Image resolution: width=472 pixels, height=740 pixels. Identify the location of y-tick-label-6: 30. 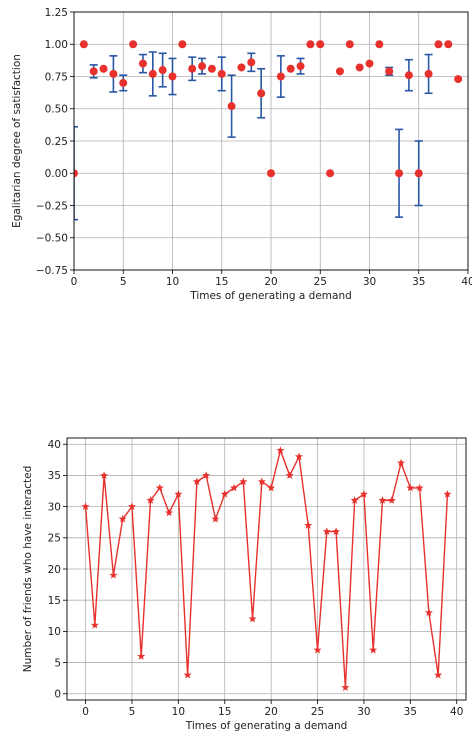
(54, 507).